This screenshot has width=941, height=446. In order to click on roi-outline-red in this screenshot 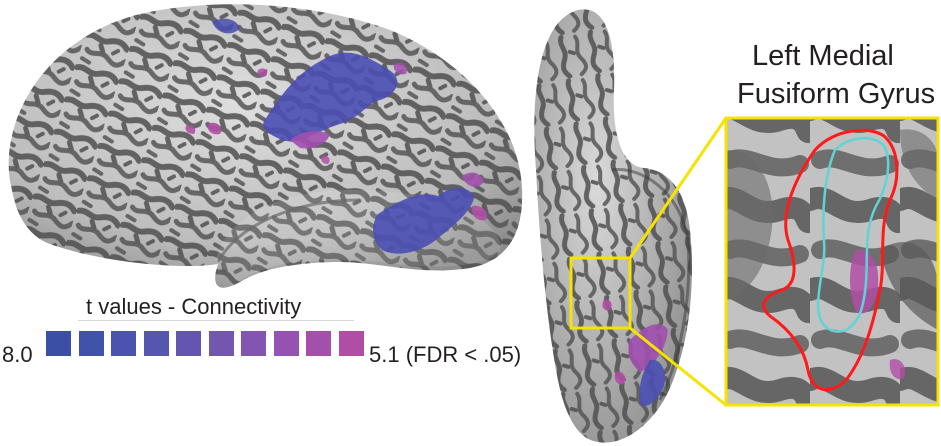, I will do `click(830, 260)`.